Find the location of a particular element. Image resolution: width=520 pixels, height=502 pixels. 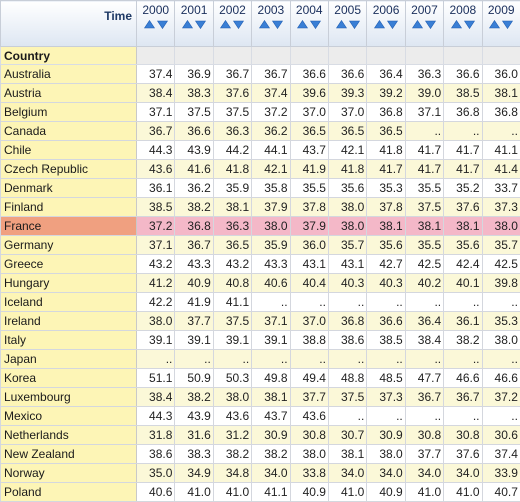

value-cell: 37.4 is located at coordinates (271, 93).